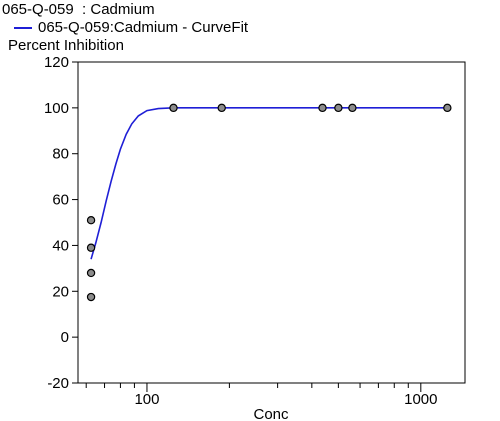 The image size is (500, 421). I want to click on y-tick-label: 0, so click(65, 337).